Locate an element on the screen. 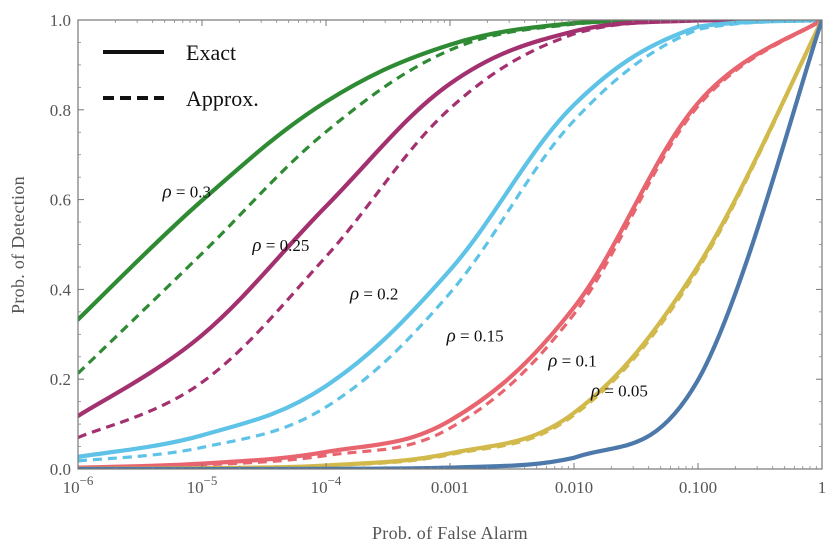 This screenshot has width=830, height=554. x-axis-title: Prob. of False Alarm is located at coordinates (450, 533).